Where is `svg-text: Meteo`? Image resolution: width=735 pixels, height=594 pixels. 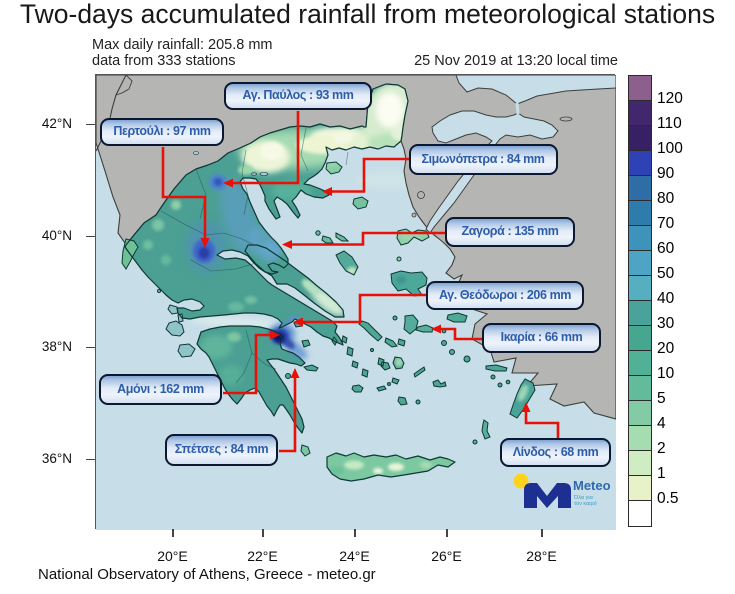 svg-text: Meteo is located at coordinates (592, 485).